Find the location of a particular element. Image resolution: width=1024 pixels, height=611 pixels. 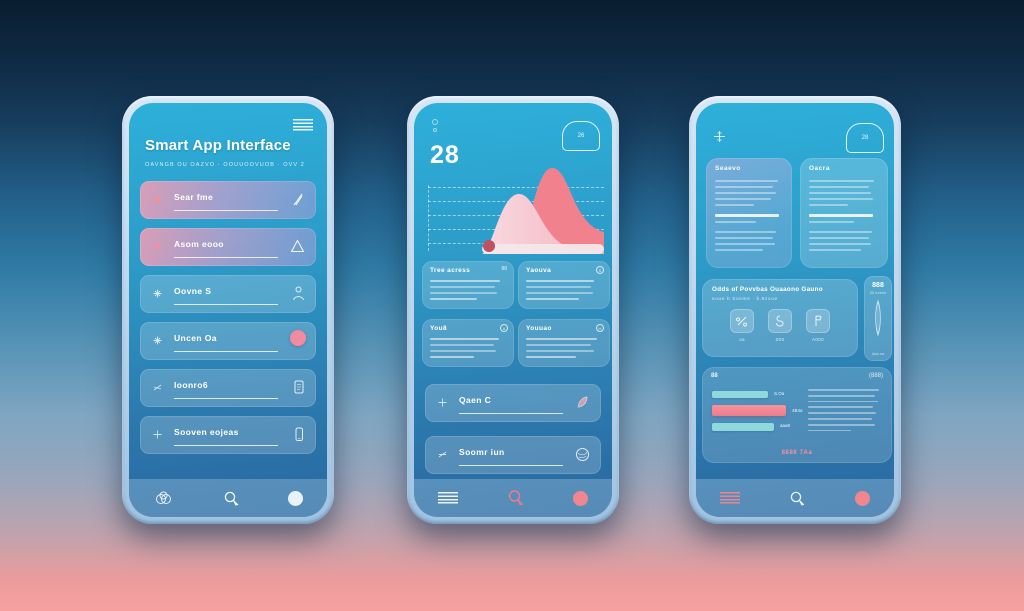

blade-icon is located at coordinates (878, 318).